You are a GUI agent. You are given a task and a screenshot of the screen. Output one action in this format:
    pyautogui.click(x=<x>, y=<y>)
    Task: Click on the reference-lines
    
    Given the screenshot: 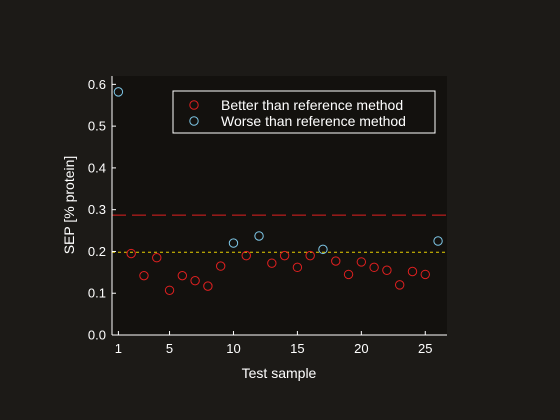 What is the action you would take?
    pyautogui.click(x=279, y=233)
    